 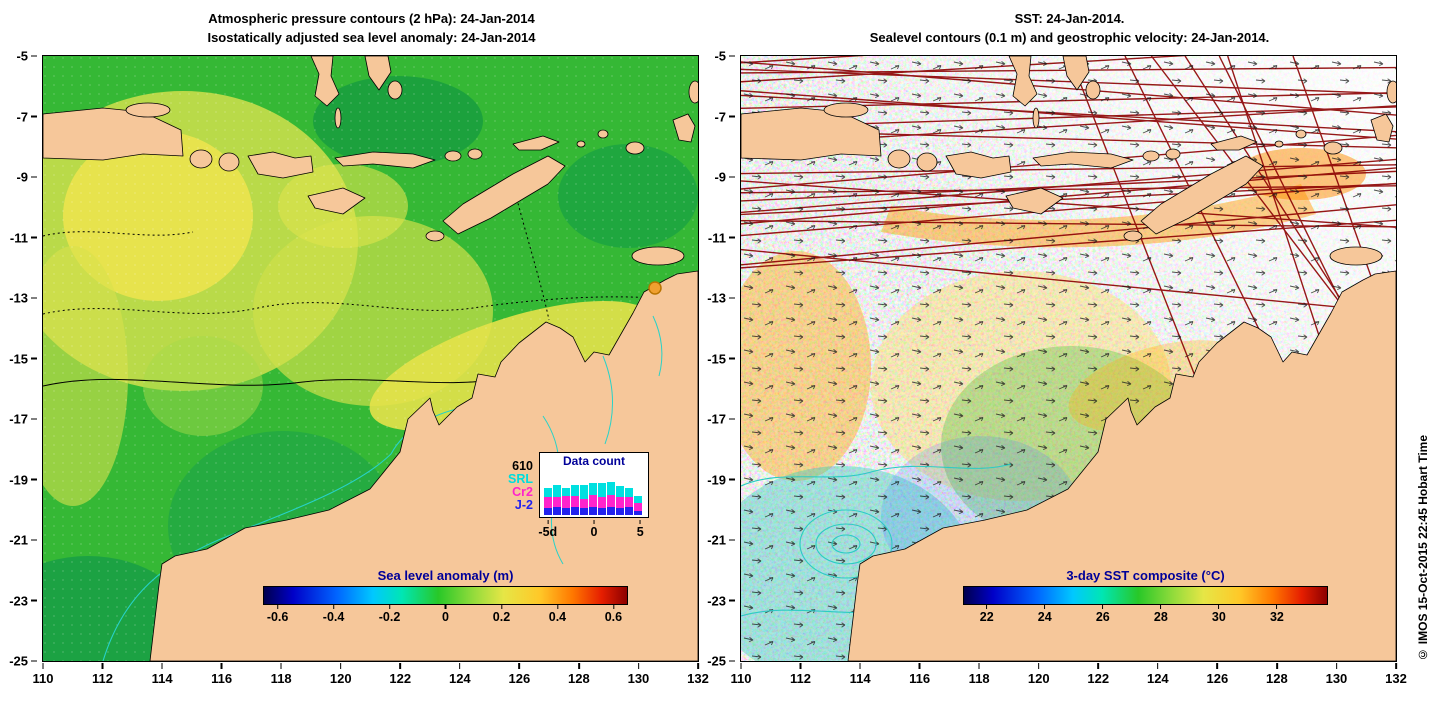 I want to click on colorbar-tick: 32, so click(x=1277, y=614).